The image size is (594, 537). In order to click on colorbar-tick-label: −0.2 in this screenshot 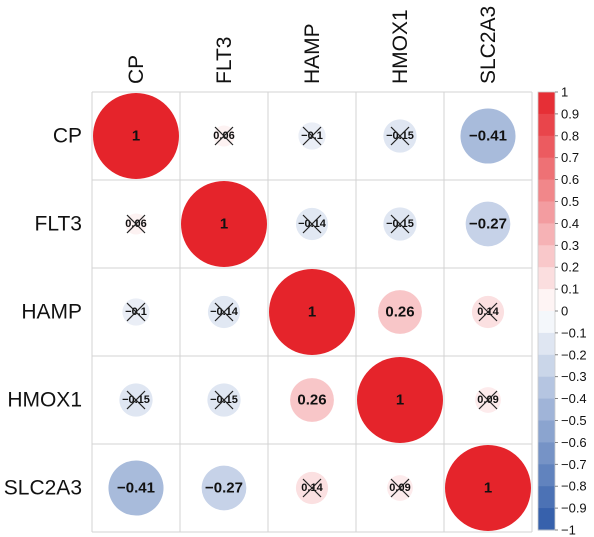, I will do `click(574, 354)`.